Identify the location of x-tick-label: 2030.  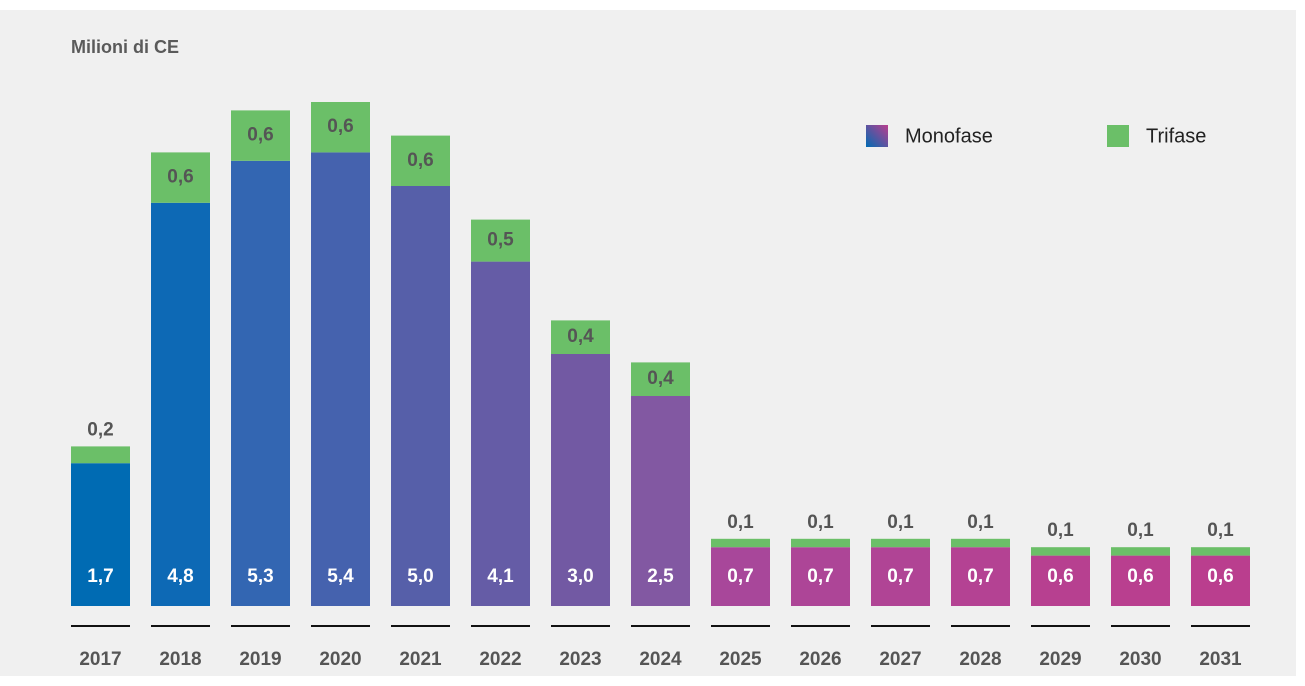
(1140, 659).